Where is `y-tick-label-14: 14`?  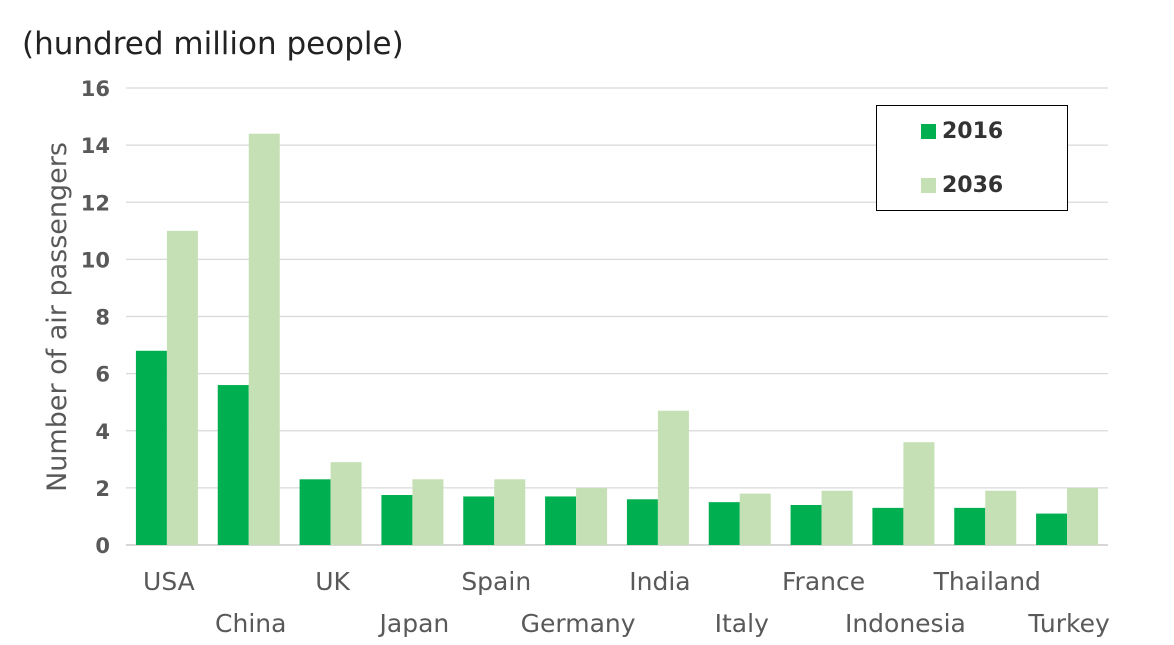 y-tick-label-14: 14 is located at coordinates (95, 146).